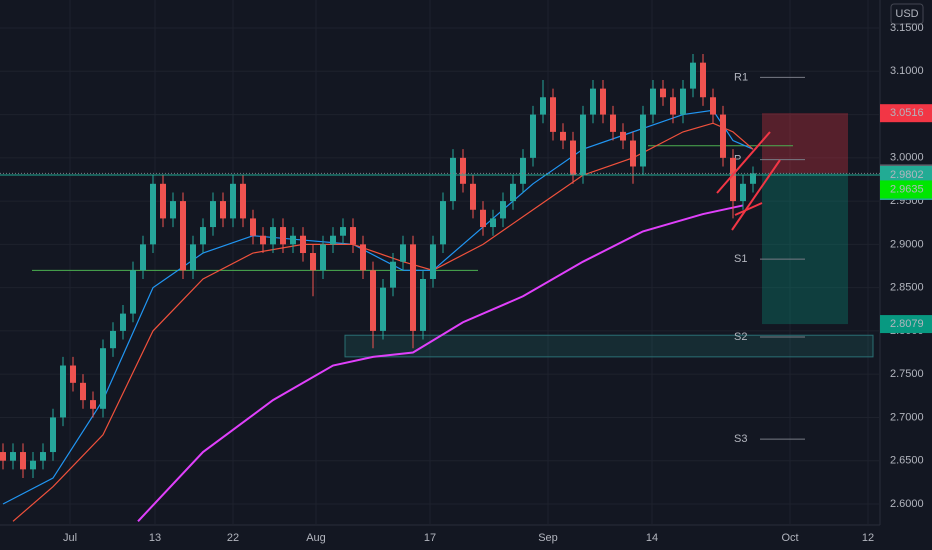 The height and width of the screenshot is (550, 932). Describe the element at coordinates (155, 538) in the screenshot. I see `x-tick-label: 13` at that location.